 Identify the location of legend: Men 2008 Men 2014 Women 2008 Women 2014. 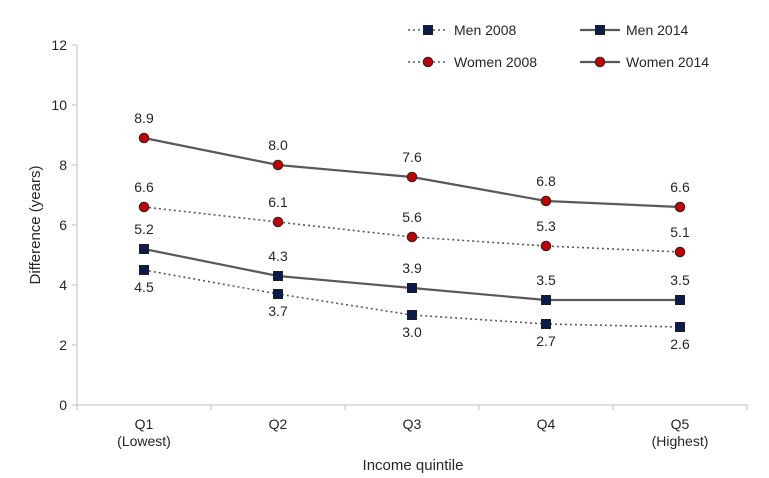
(558, 46).